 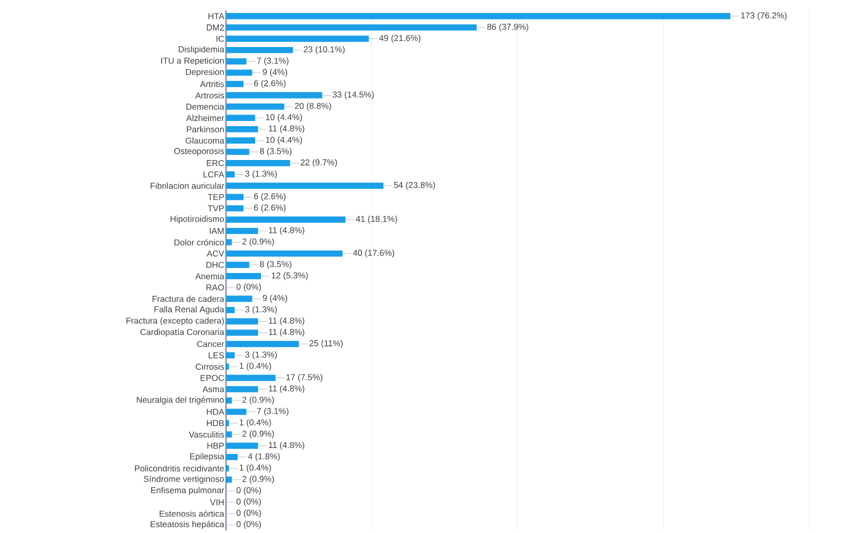 What do you see at coordinates (199, 152) in the screenshot?
I see `y-tick-label: Osteoporosis` at bounding box center [199, 152].